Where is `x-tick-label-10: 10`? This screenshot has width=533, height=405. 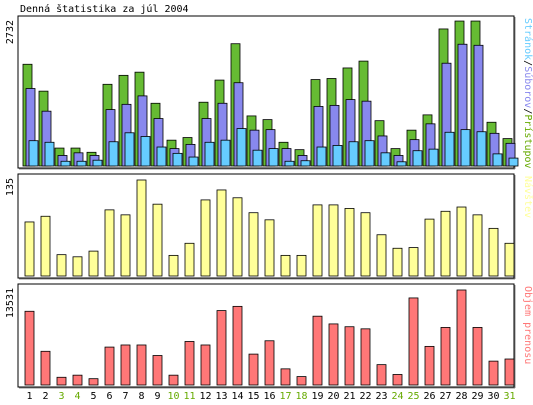 x-tick-label-10: 10 is located at coordinates (173, 396).